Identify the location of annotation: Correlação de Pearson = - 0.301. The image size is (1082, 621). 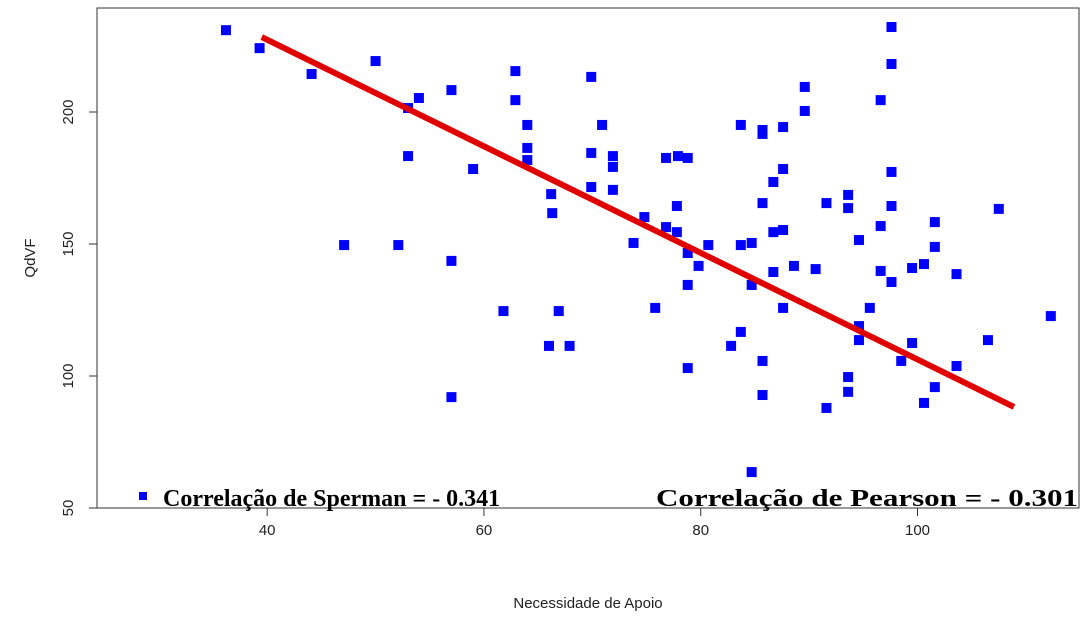
(867, 499).